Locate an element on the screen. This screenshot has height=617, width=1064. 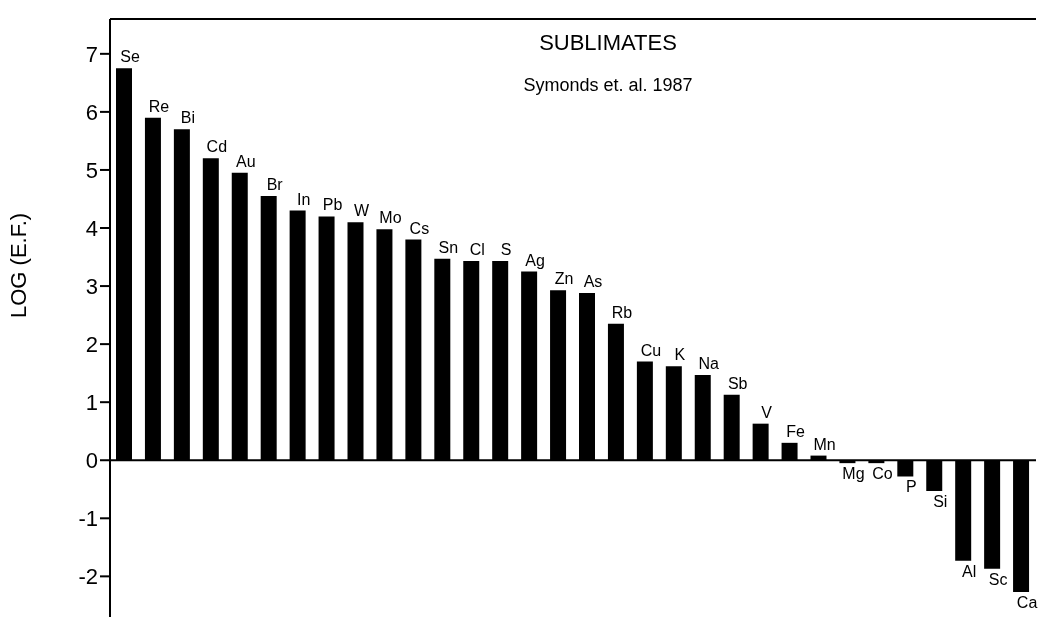
x-tick-label: S is located at coordinates (506, 250).